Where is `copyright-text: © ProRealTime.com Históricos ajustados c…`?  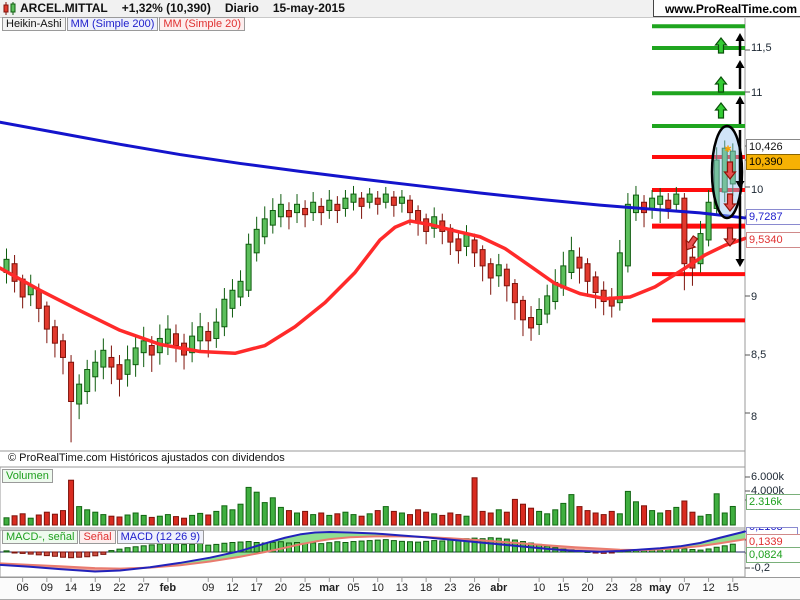
copyright-text: © ProRealTime.com Históricos ajustados c… is located at coordinates (146, 458).